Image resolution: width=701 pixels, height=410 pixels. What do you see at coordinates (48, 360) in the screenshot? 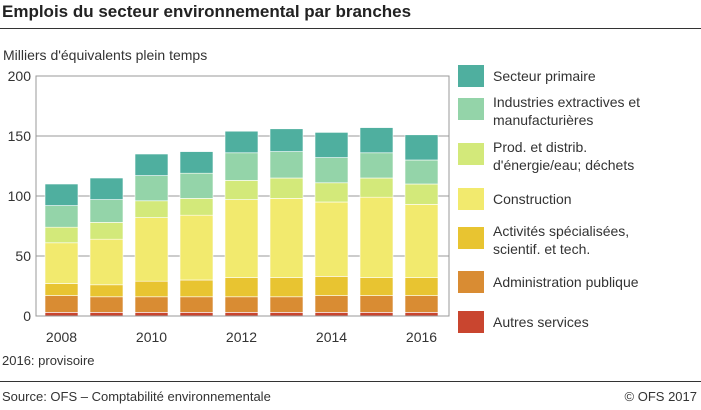
I see `provisional-note: 2016: provisoire` at bounding box center [48, 360].